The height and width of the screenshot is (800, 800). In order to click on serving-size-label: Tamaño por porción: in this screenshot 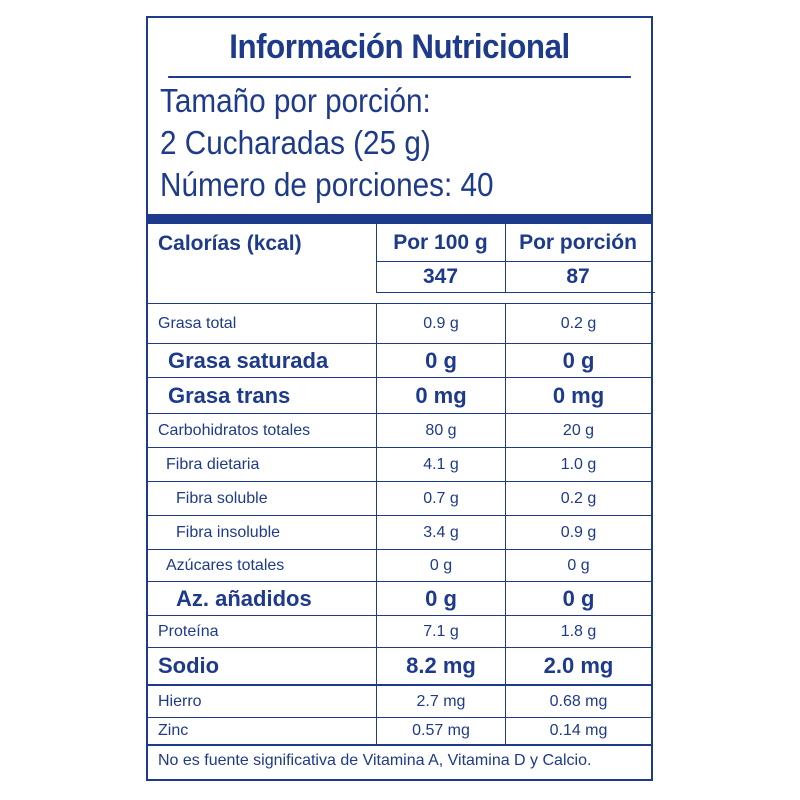, I will do `click(295, 100)`.